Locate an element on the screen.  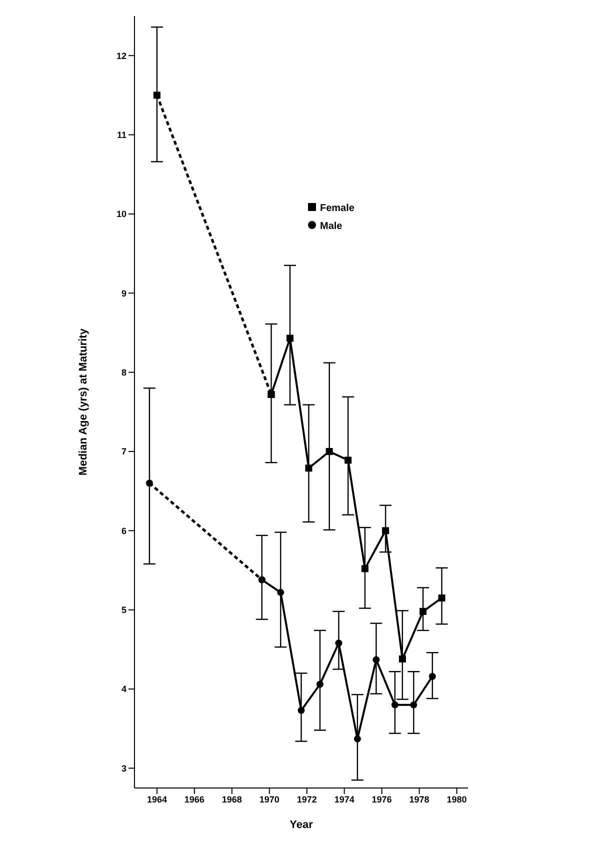
y-tick-label: 4 is located at coordinates (123, 689).